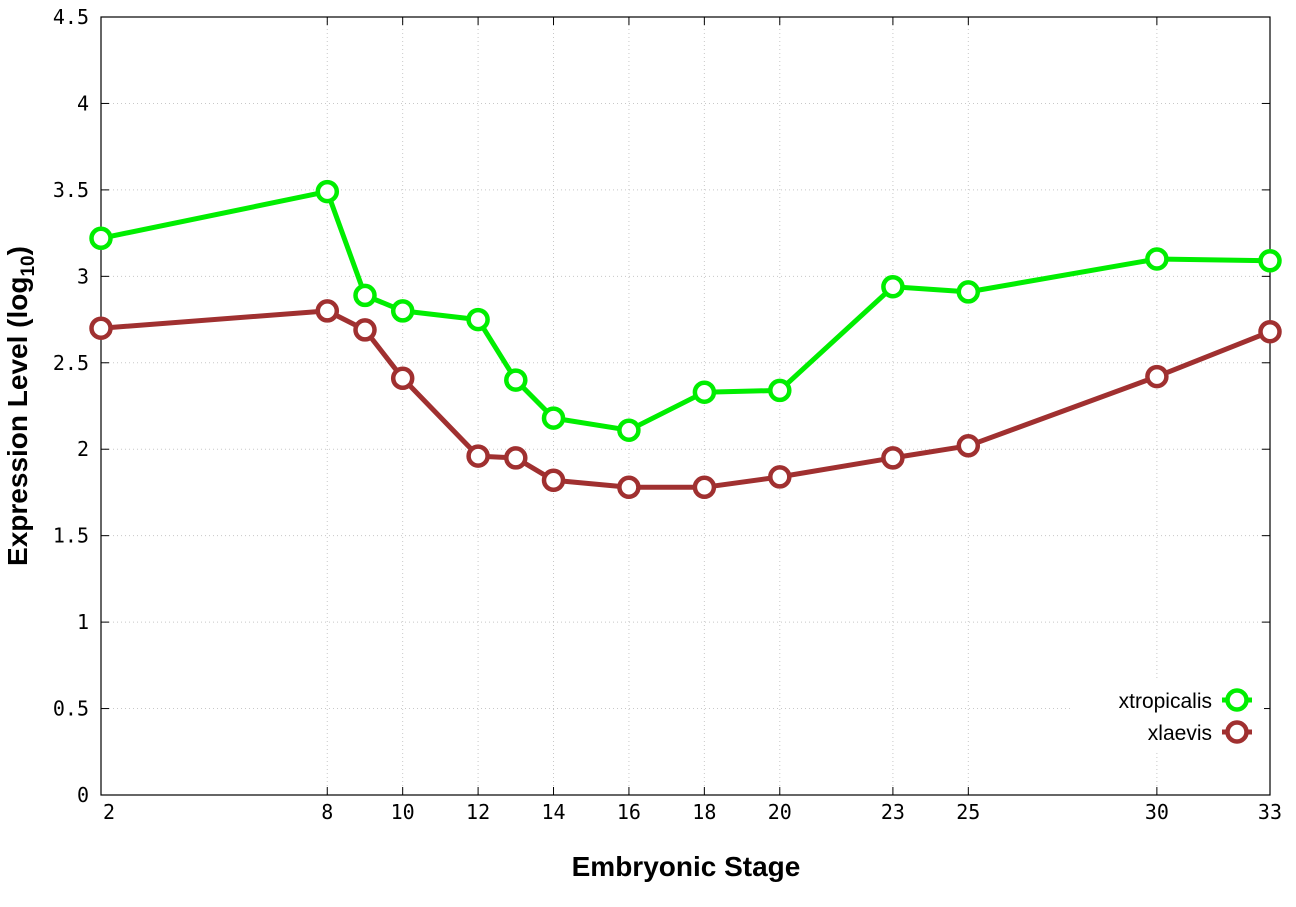 The height and width of the screenshot is (907, 1296). What do you see at coordinates (686, 866) in the screenshot?
I see `x-axis-title: Embryonic Stage` at bounding box center [686, 866].